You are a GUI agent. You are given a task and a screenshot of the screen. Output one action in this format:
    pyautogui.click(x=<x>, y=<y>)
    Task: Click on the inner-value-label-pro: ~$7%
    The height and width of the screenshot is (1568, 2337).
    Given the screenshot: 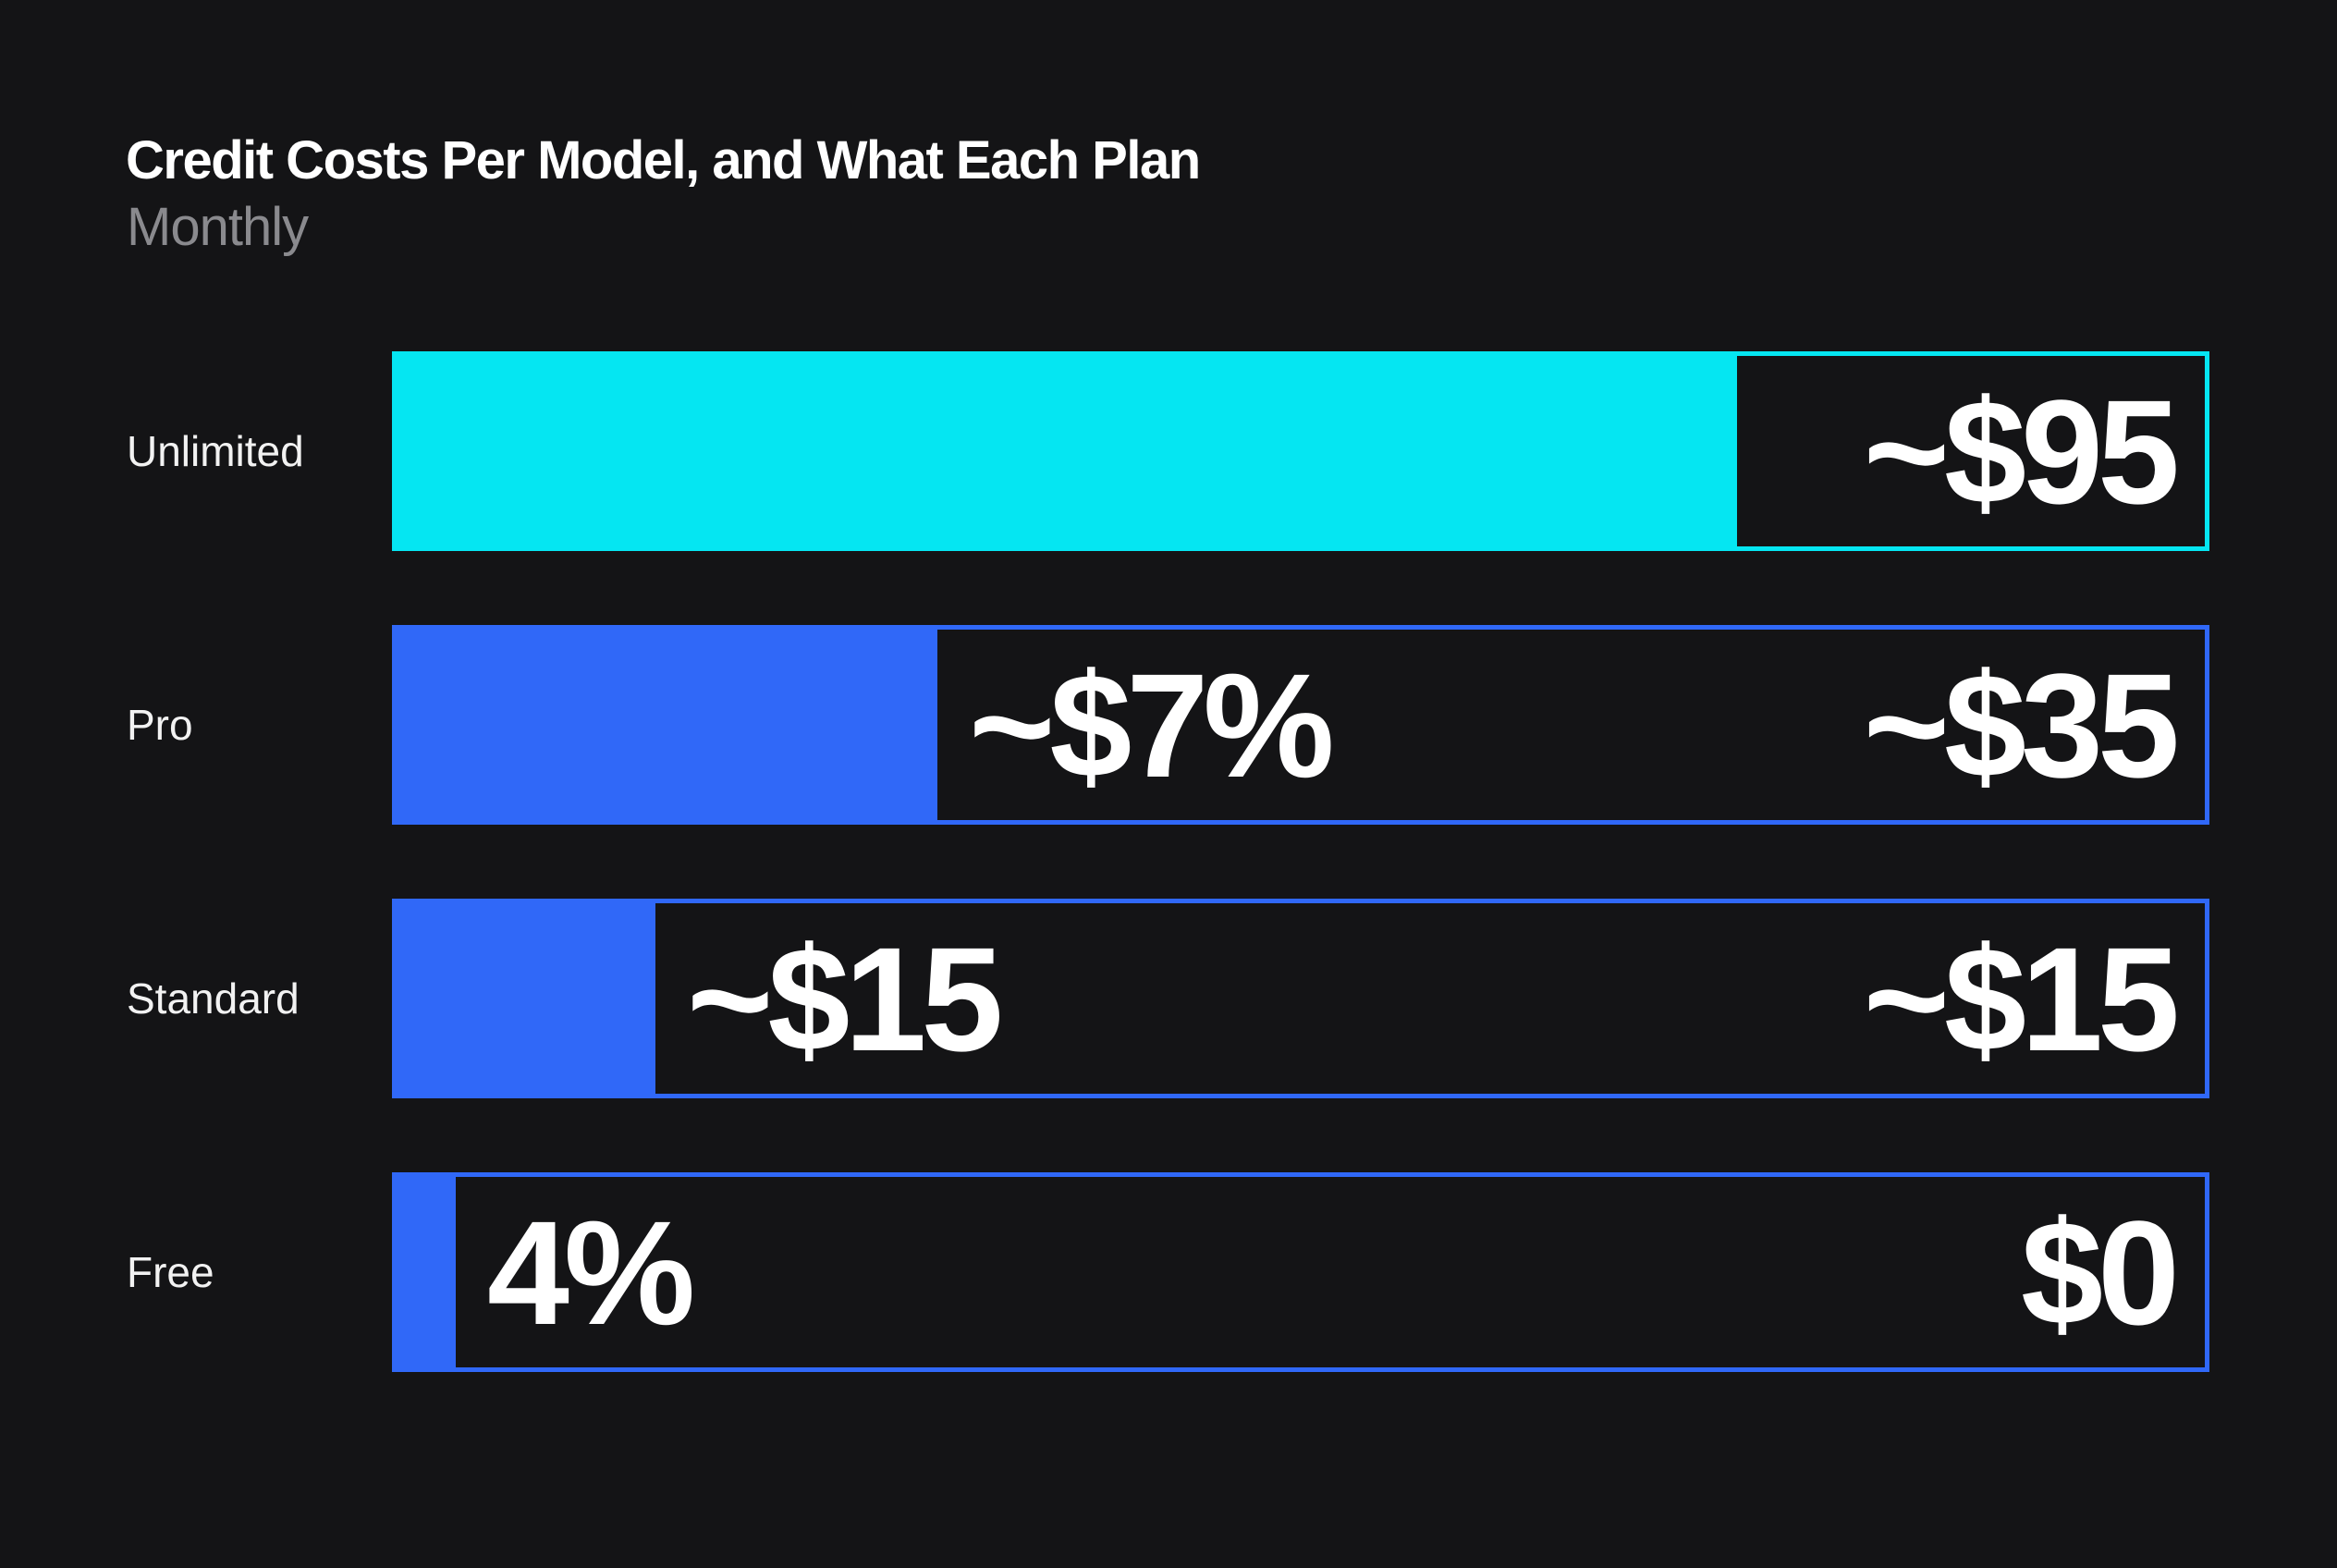 What is the action you would take?
    pyautogui.click(x=1150, y=726)
    